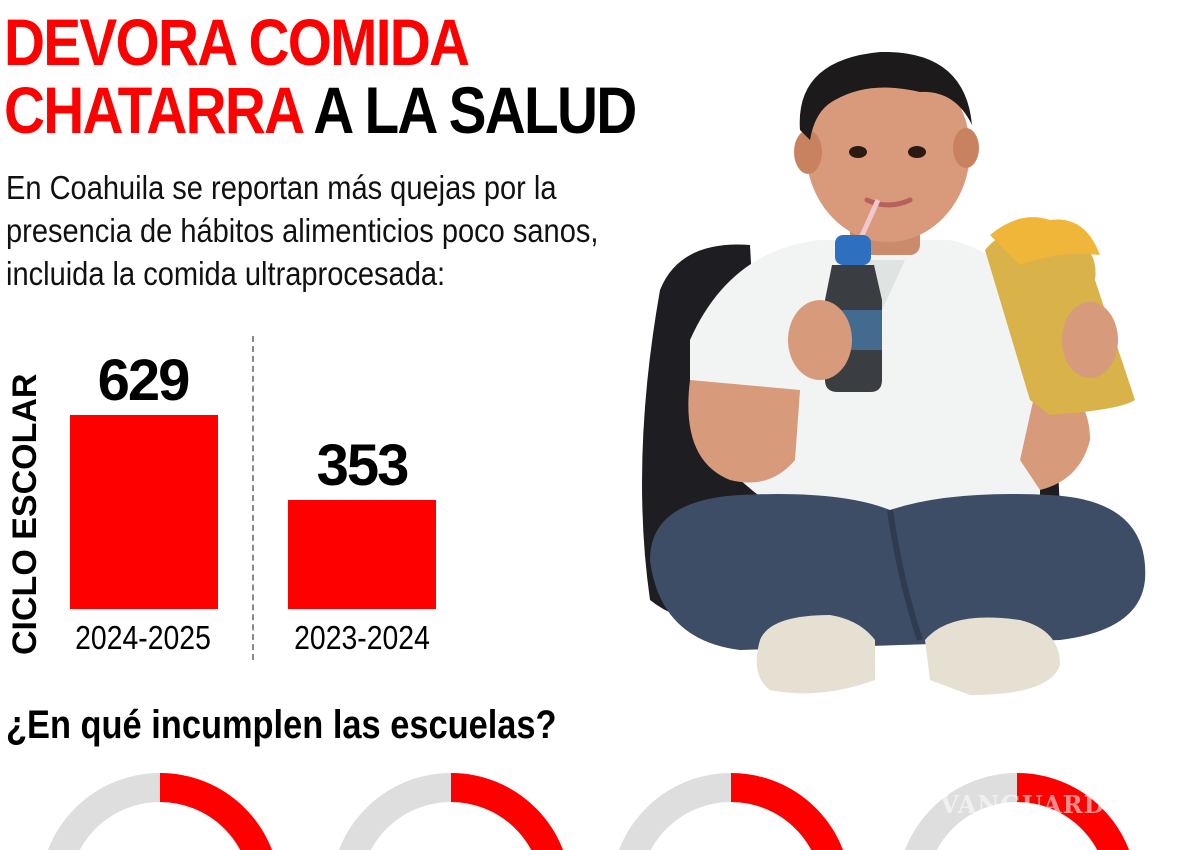 This screenshot has width=1200, height=850. Describe the element at coordinates (281, 725) in the screenshot. I see `section-question: ¿En qué incumplen las escuelas?` at that location.